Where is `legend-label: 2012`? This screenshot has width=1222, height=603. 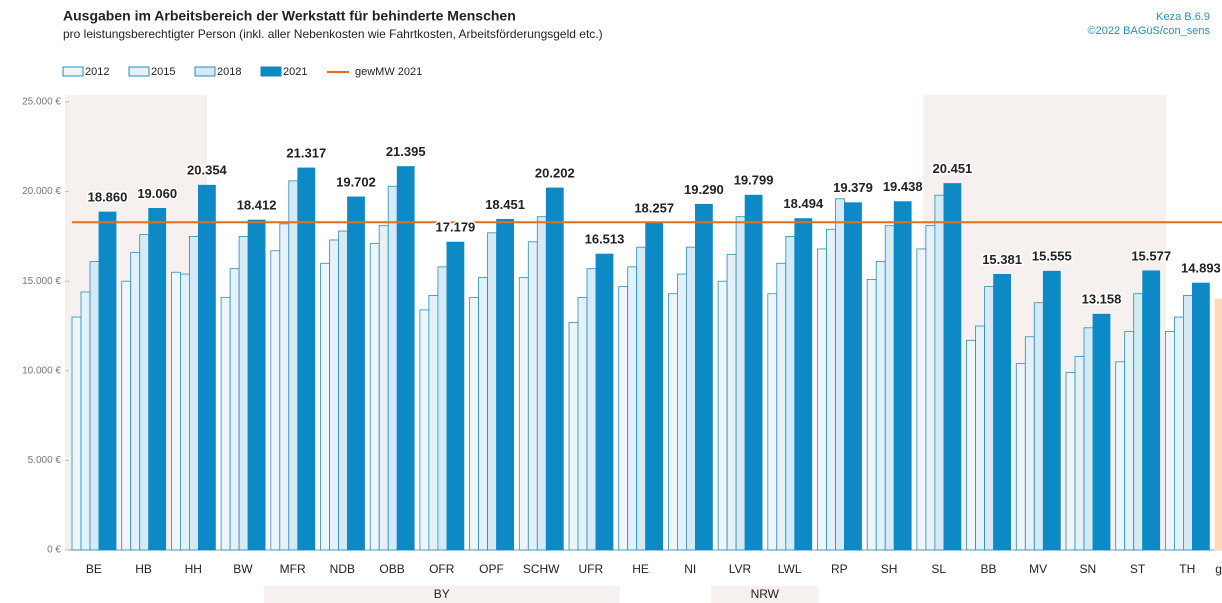
legend-label: 2012 is located at coordinates (97, 72).